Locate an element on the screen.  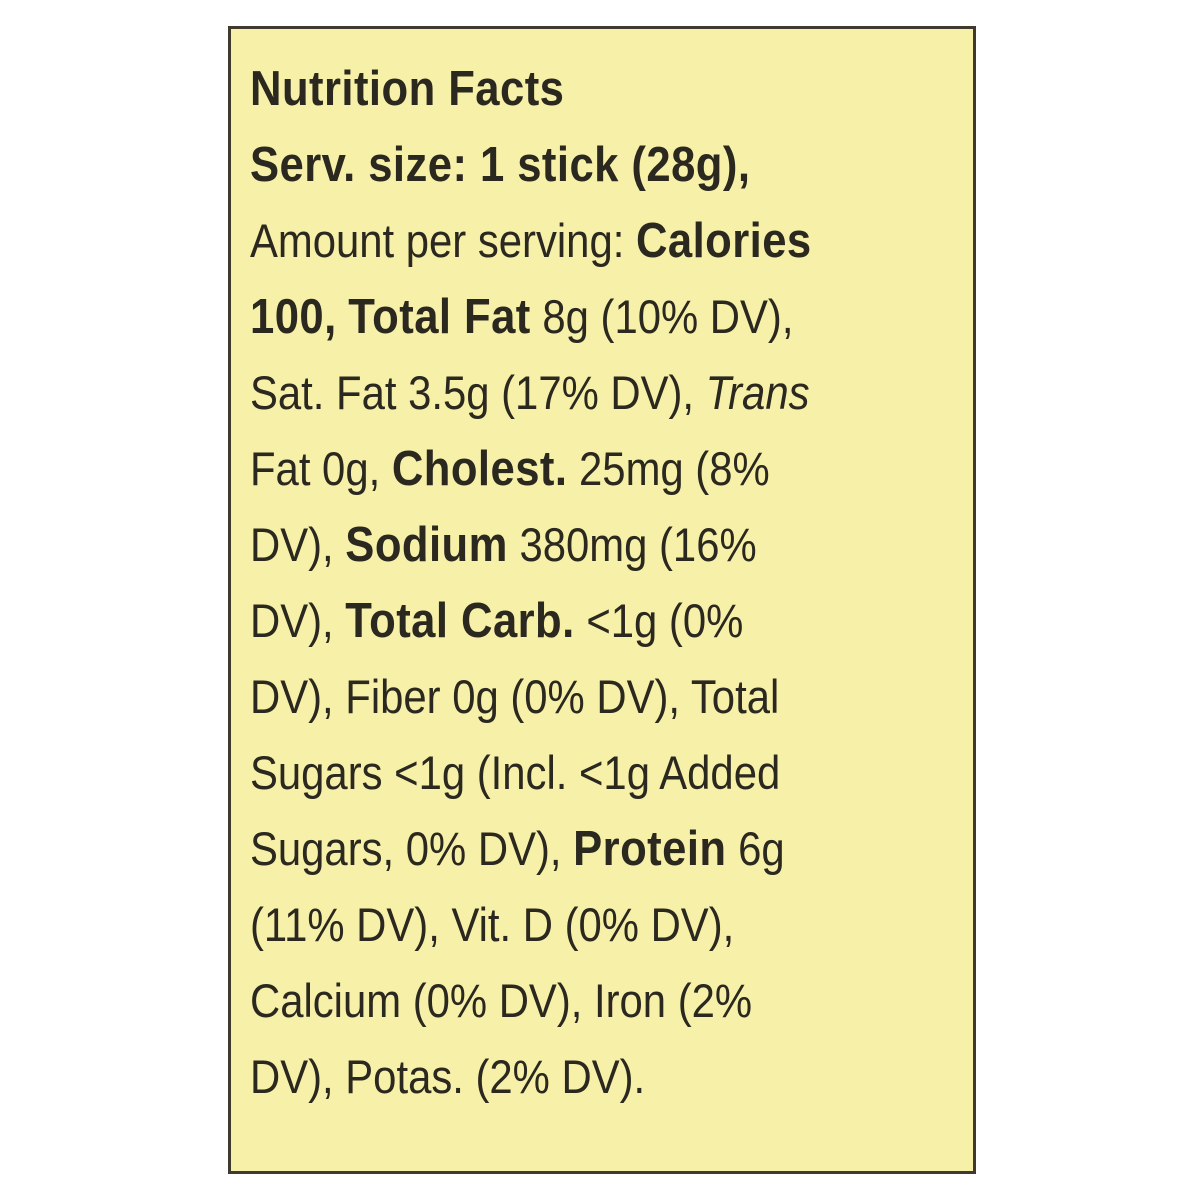
sat-fat: Sat. Fat 3.5g (17% DV), is located at coordinates (478, 392).